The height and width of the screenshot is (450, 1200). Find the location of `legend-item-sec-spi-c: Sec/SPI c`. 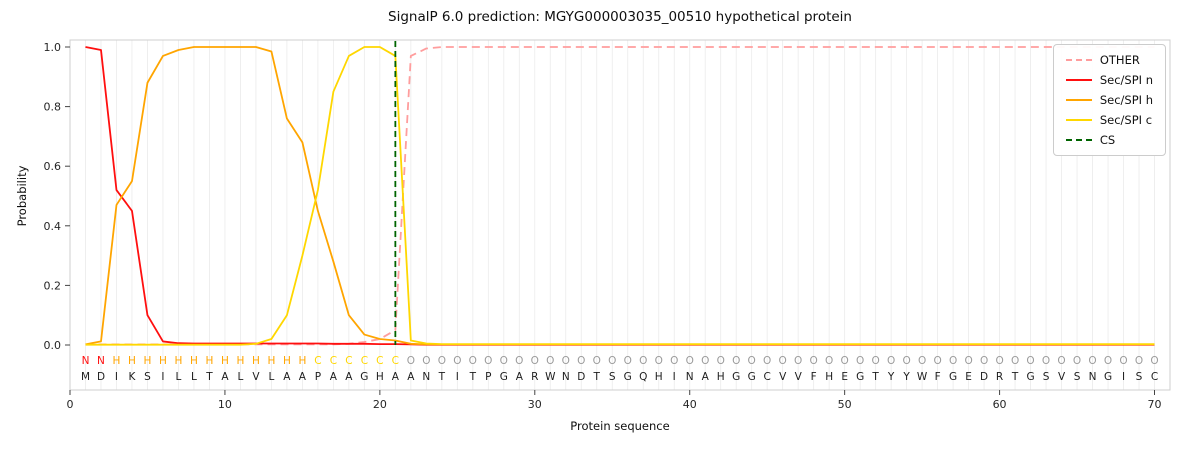

legend-item-sec-spi-c: Sec/SPI c is located at coordinates (1109, 120).